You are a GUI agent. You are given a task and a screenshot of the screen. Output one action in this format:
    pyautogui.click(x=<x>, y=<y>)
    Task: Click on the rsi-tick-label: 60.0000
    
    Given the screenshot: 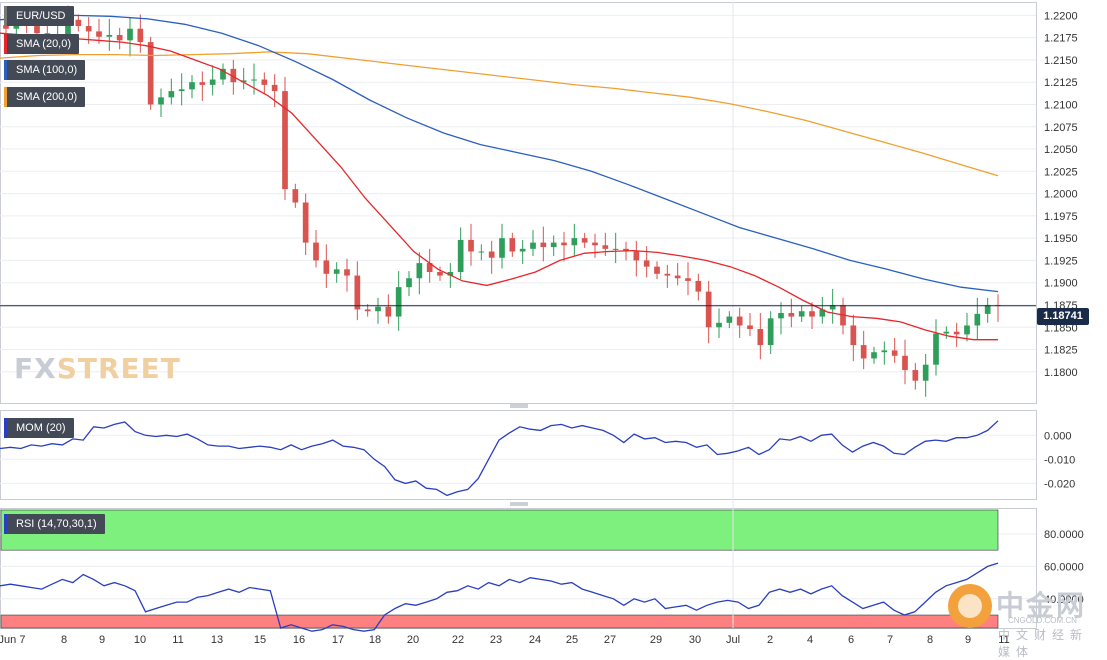 What is the action you would take?
    pyautogui.click(x=1064, y=567)
    